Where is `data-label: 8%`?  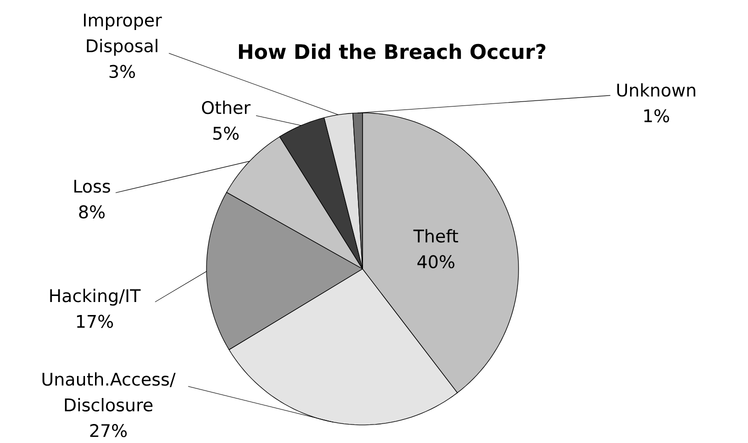
data-label: 8% is located at coordinates (92, 211).